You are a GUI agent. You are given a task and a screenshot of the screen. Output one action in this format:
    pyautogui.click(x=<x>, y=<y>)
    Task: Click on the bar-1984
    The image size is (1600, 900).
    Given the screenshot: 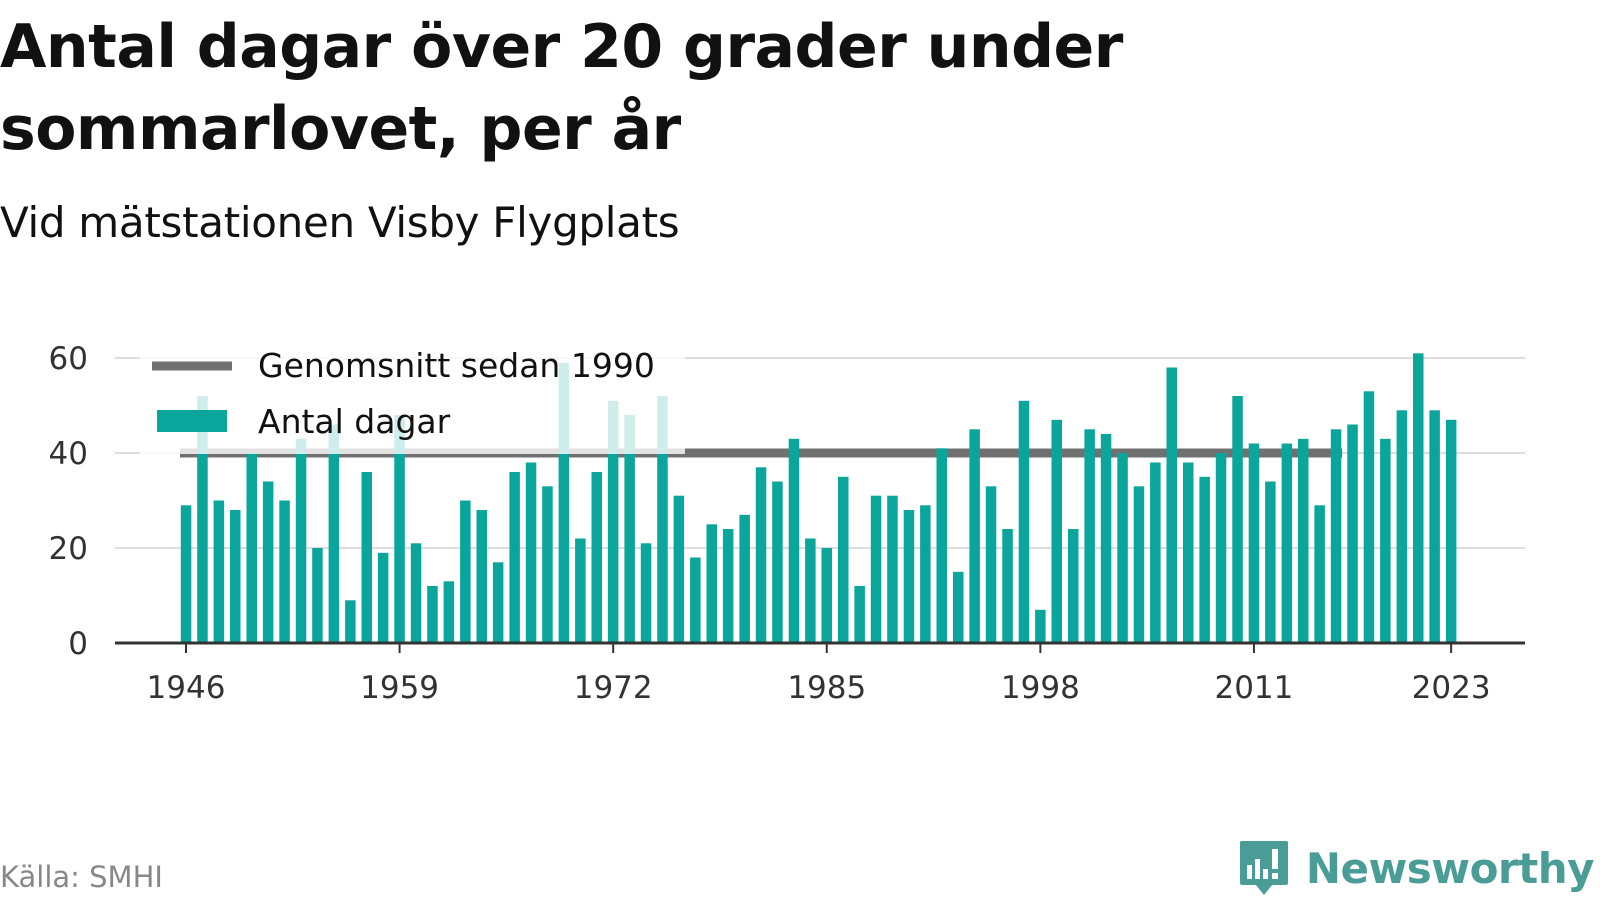 What is the action you would take?
    pyautogui.click(x=810, y=590)
    